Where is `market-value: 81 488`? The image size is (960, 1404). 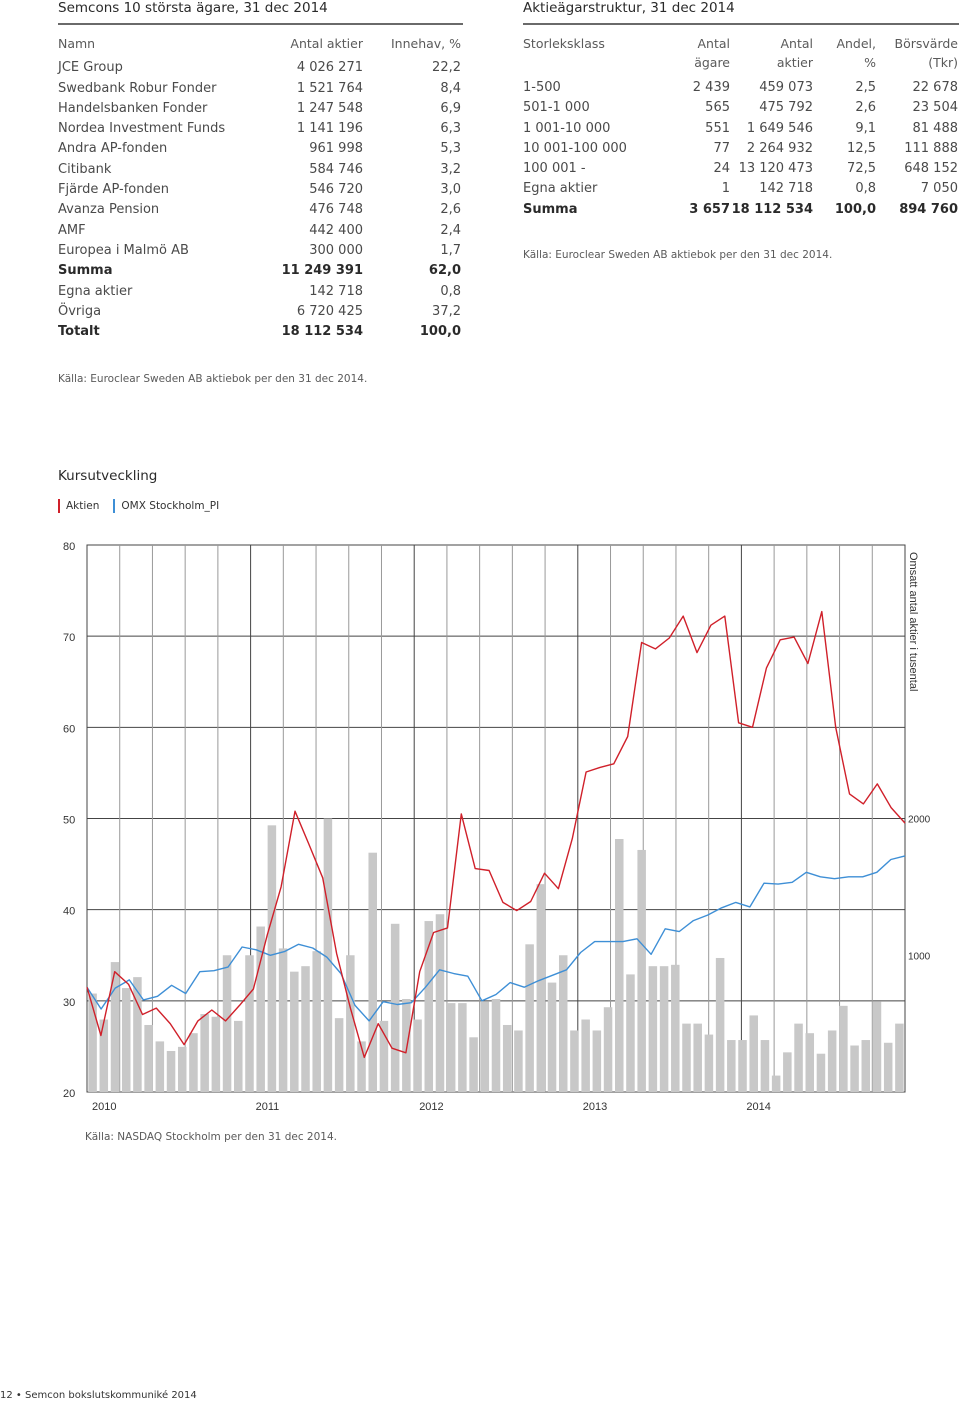
market-value: 81 488 is located at coordinates (935, 128).